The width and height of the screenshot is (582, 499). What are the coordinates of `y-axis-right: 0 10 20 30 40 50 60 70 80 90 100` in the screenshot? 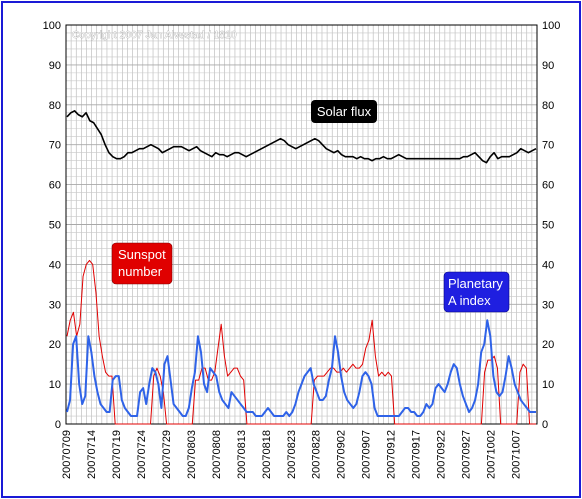 It's located at (551, 225).